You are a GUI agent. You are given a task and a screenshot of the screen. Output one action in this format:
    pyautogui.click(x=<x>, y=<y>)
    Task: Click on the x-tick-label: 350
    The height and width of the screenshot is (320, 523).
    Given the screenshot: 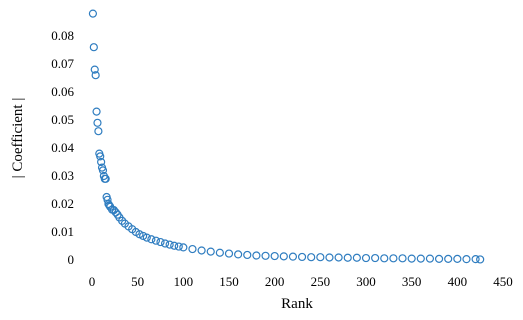 What is the action you would take?
    pyautogui.click(x=412, y=281)
    